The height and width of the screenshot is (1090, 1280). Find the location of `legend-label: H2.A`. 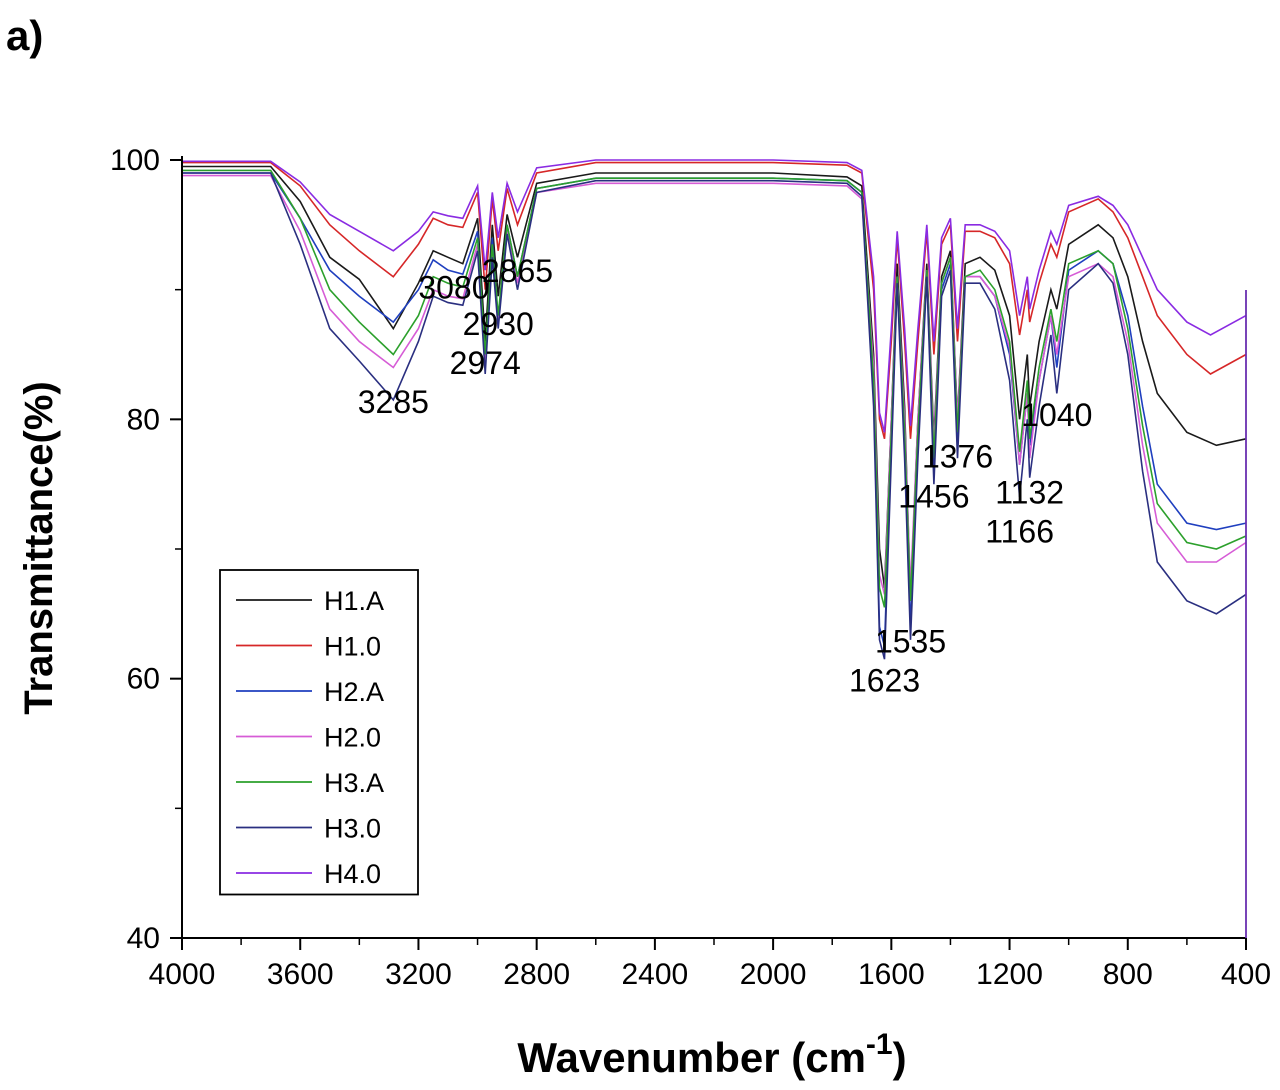

legend-label: H2.A is located at coordinates (354, 692).